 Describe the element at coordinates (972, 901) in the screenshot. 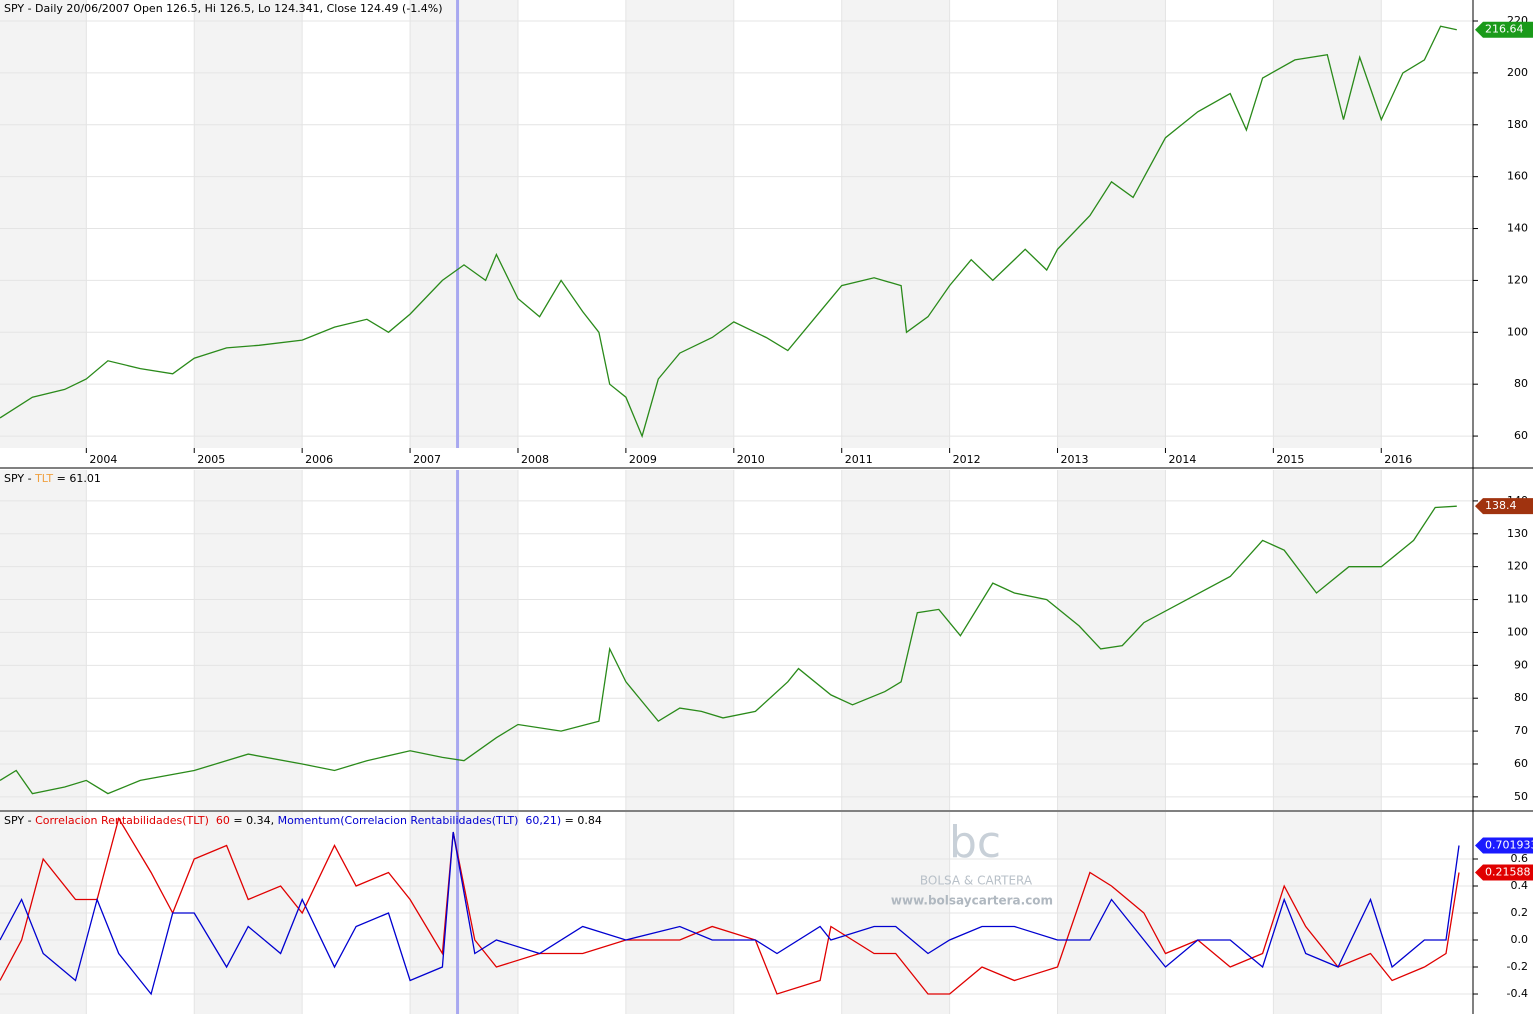

I see `watermark-url: www.bolsaycartera.com` at that location.